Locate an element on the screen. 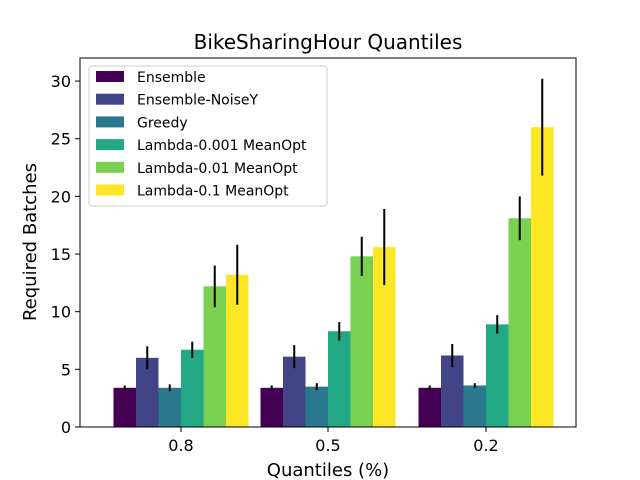 The height and width of the screenshot is (480, 640). x-tick-label: 0.2 is located at coordinates (485, 445).